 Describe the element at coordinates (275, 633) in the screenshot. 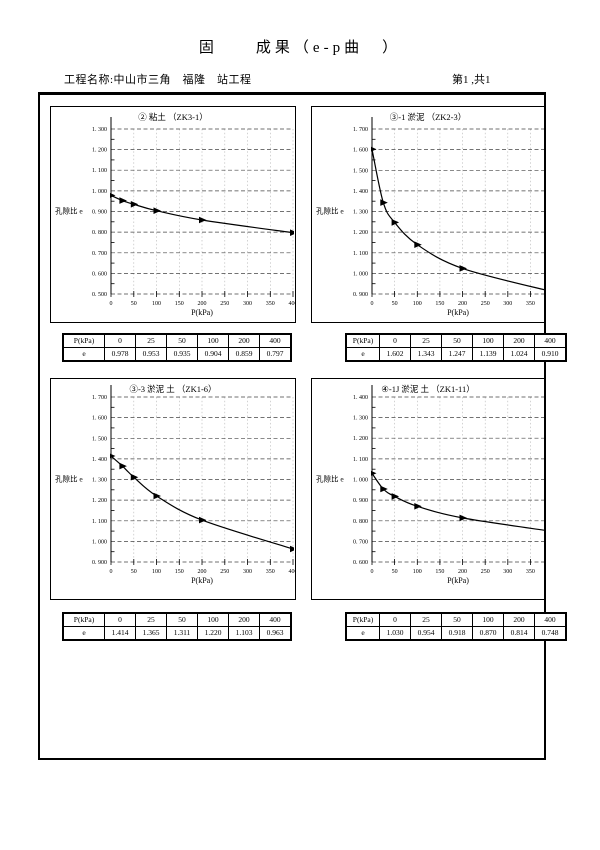

I see `e-value-cell: 0.963` at that location.